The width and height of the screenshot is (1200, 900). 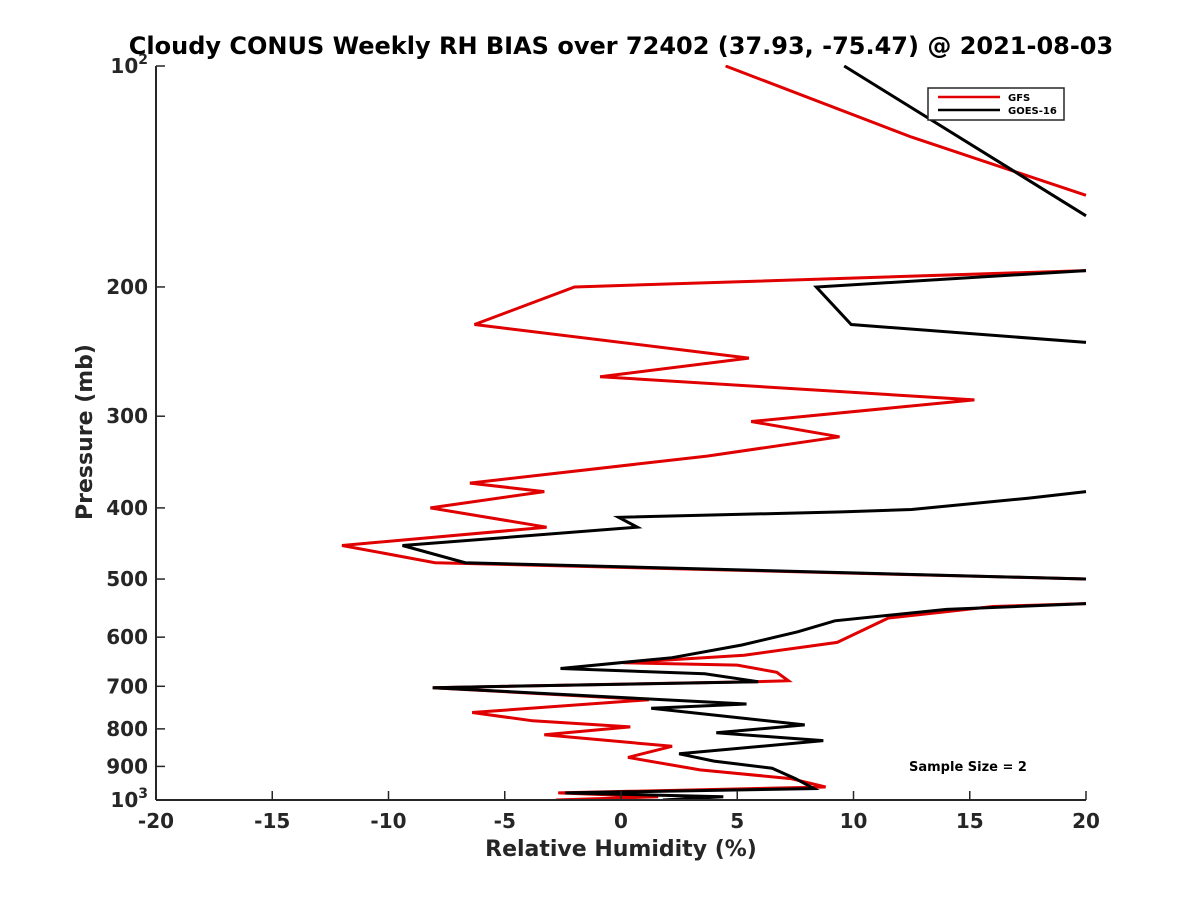 What do you see at coordinates (968, 767) in the screenshot?
I see `sample-size-note: Sample Size = 2` at bounding box center [968, 767].